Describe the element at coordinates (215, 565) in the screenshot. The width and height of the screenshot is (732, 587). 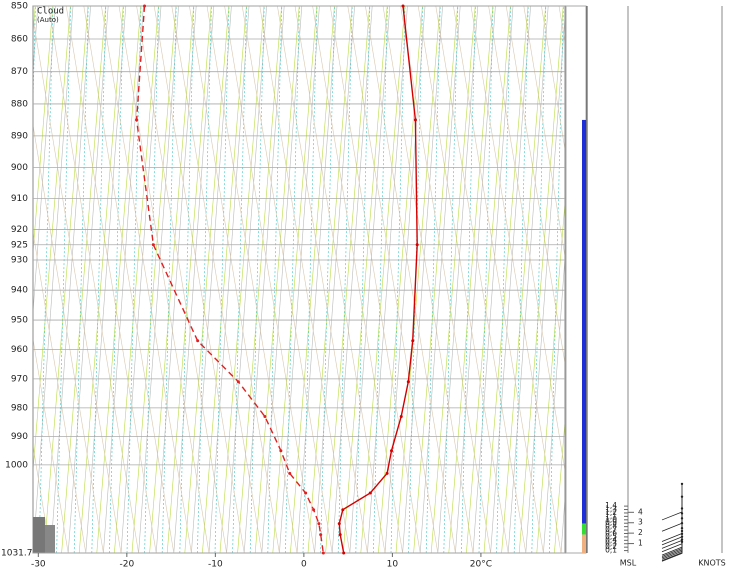
I see `x-tick-label: -10` at that location.